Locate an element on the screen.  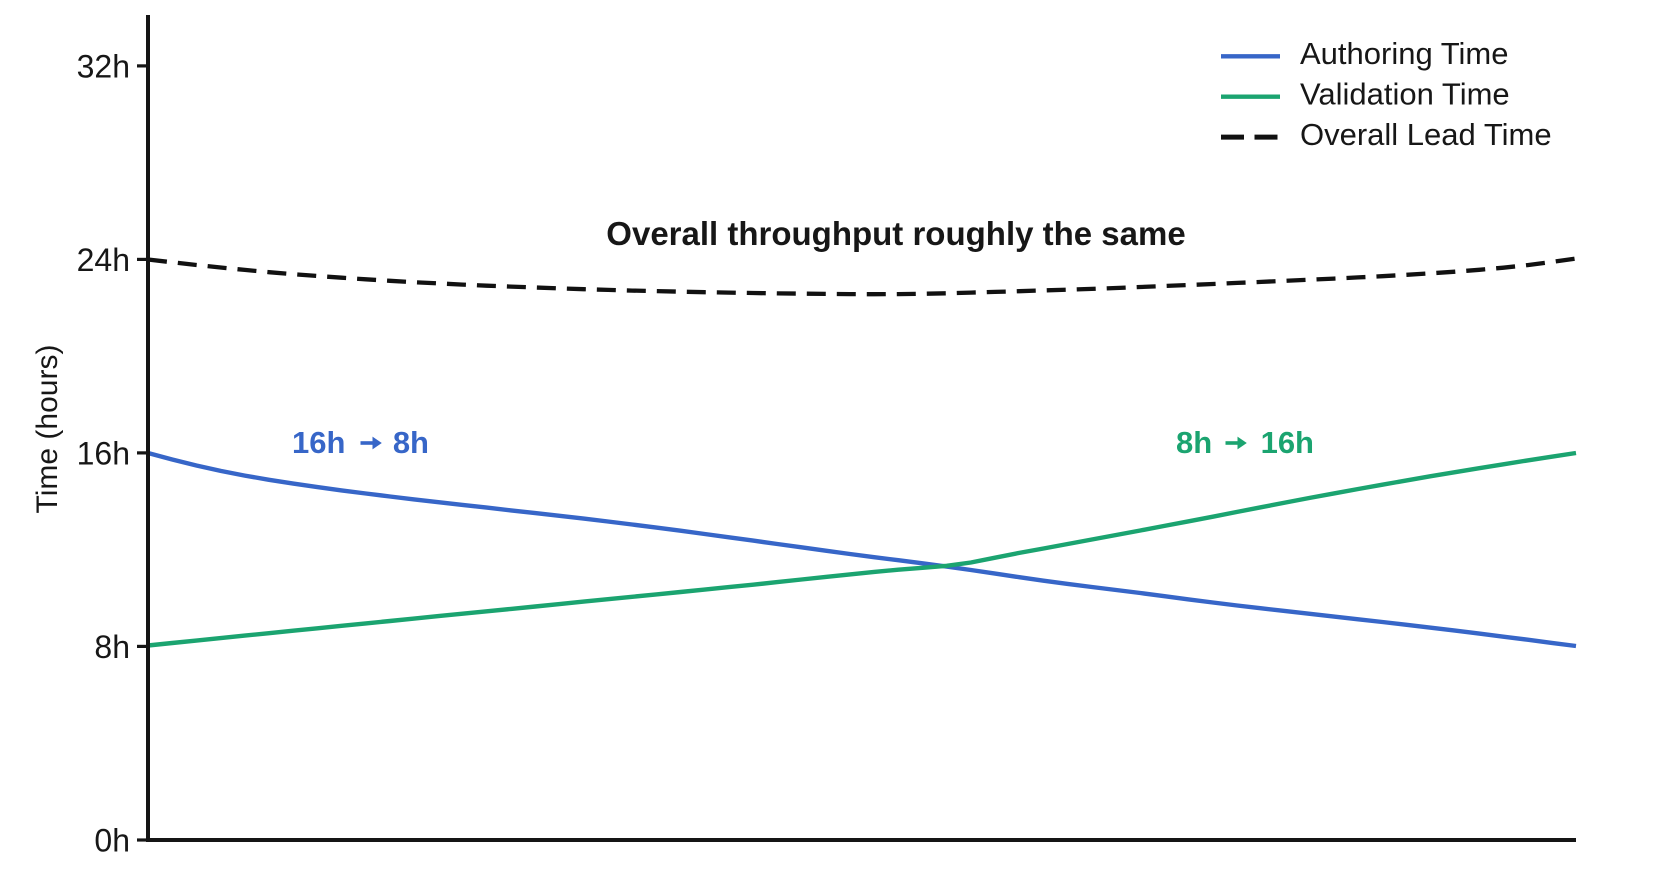
svg-text:Overall throughput roughly the: Overall throughput roughly the same is located at coordinates (895, 233).